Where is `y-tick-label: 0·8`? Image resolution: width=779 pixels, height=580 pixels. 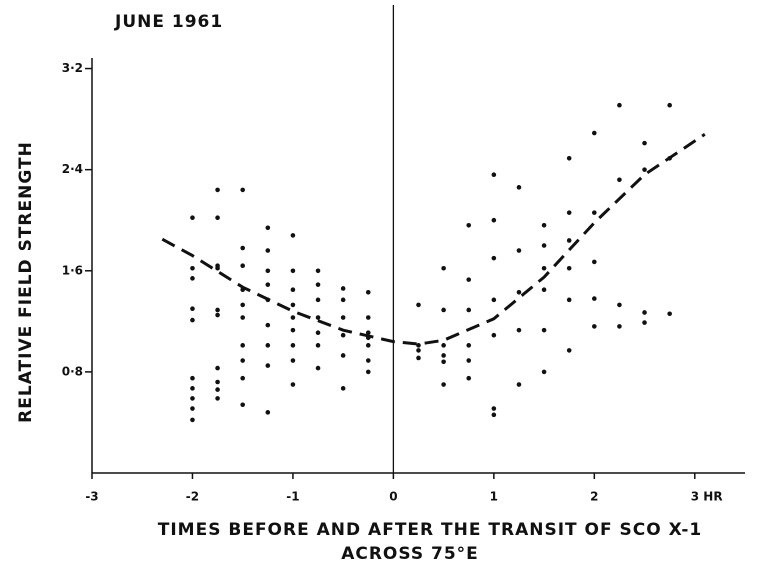
y-tick-label: 0·8 is located at coordinates (72, 371).